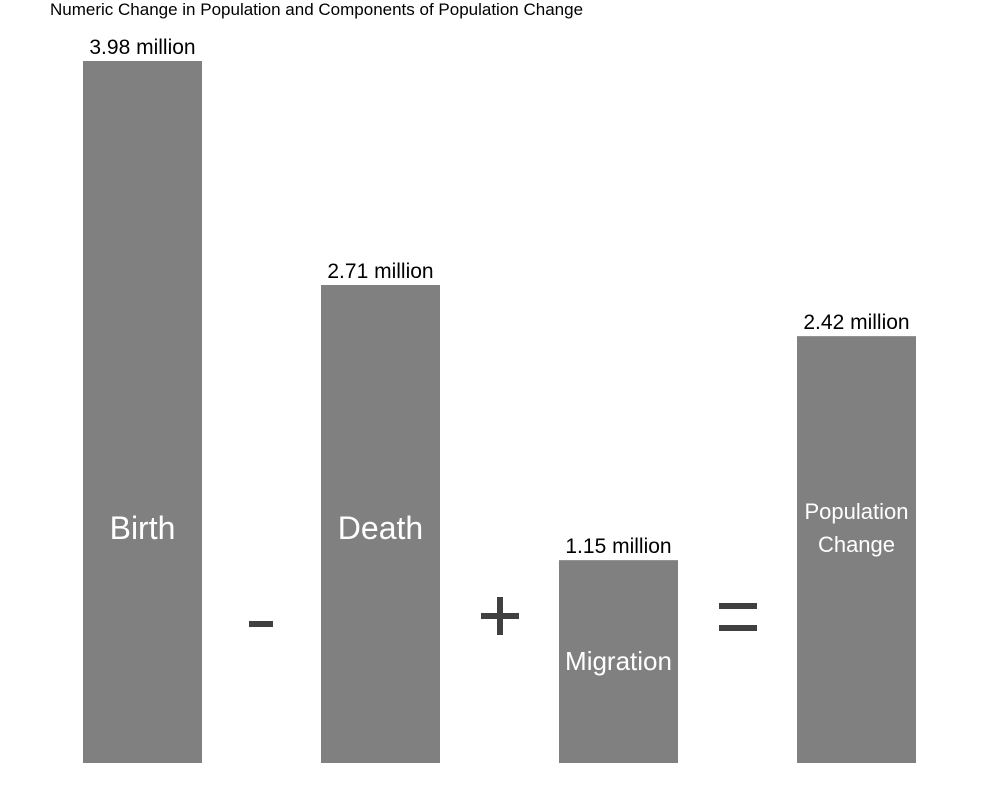 The height and width of the screenshot is (800, 1000). I want to click on category-label-death: Death, so click(380, 528).